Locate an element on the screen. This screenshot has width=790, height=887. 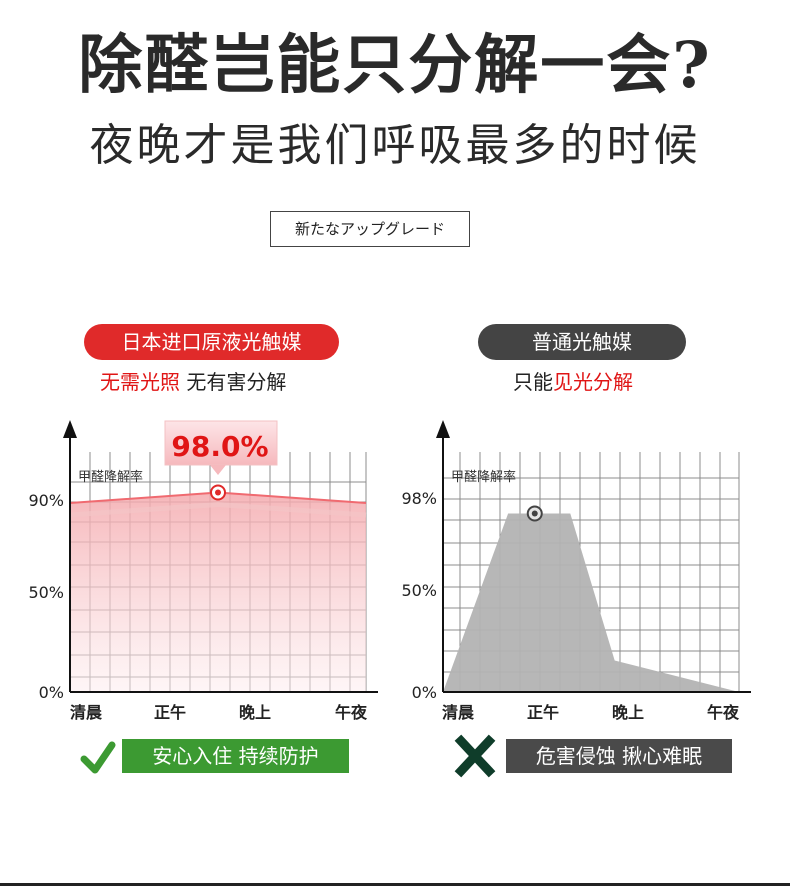
left-tagline: 无需光照 无有害分解 is located at coordinates (193, 382).